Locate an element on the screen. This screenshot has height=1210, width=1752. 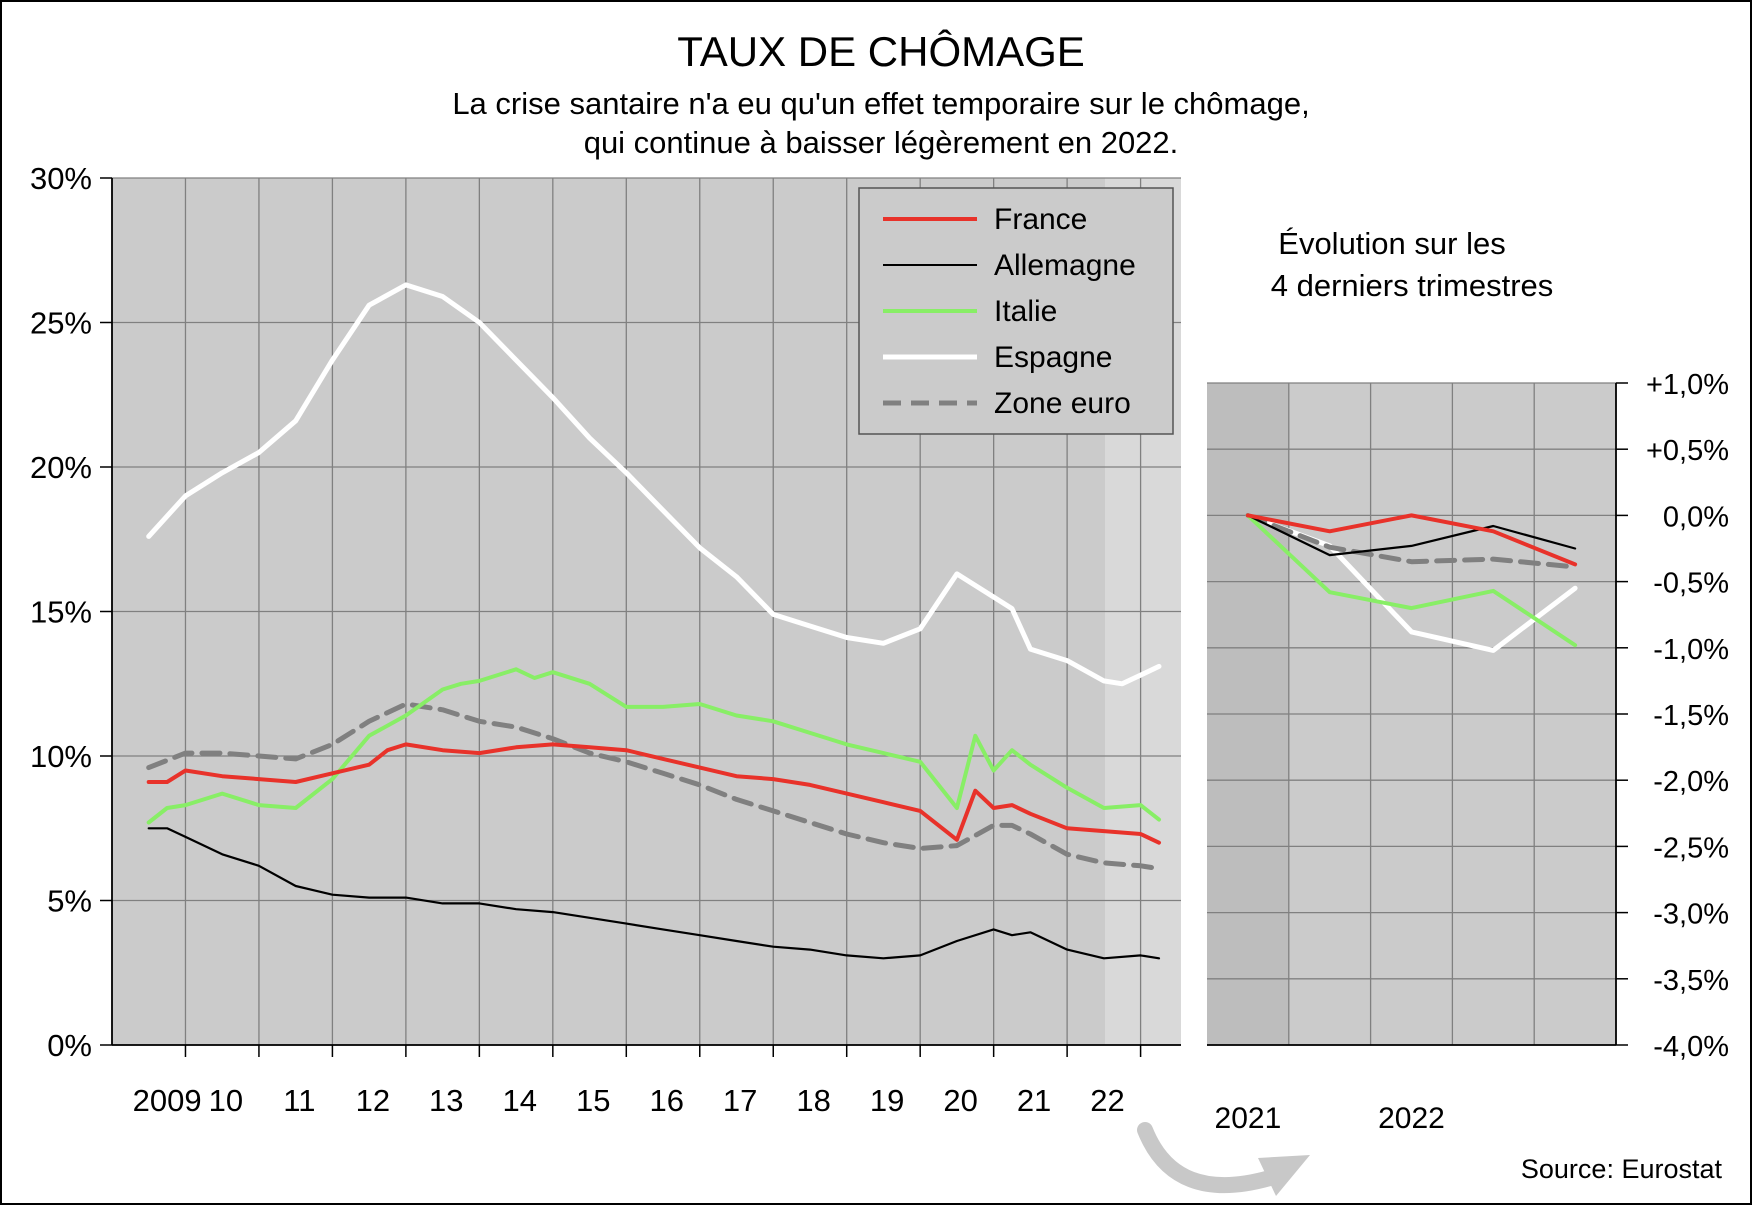
main-x-tick-label: 20 is located at coordinates (960, 1100).